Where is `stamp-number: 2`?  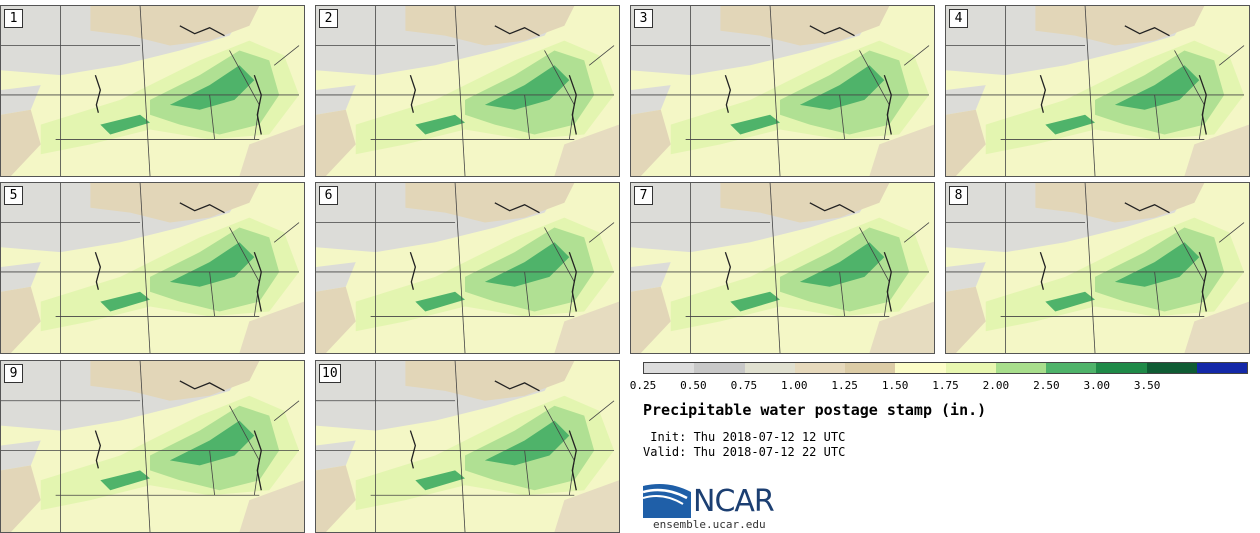
stamp-number: 2 is located at coordinates (328, 18).